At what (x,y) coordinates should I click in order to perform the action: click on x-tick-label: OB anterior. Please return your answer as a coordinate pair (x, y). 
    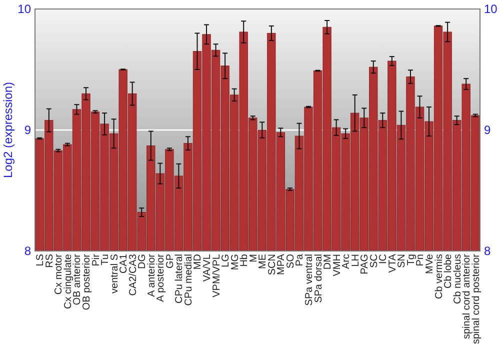
    Looking at the image, I should click on (78, 279).